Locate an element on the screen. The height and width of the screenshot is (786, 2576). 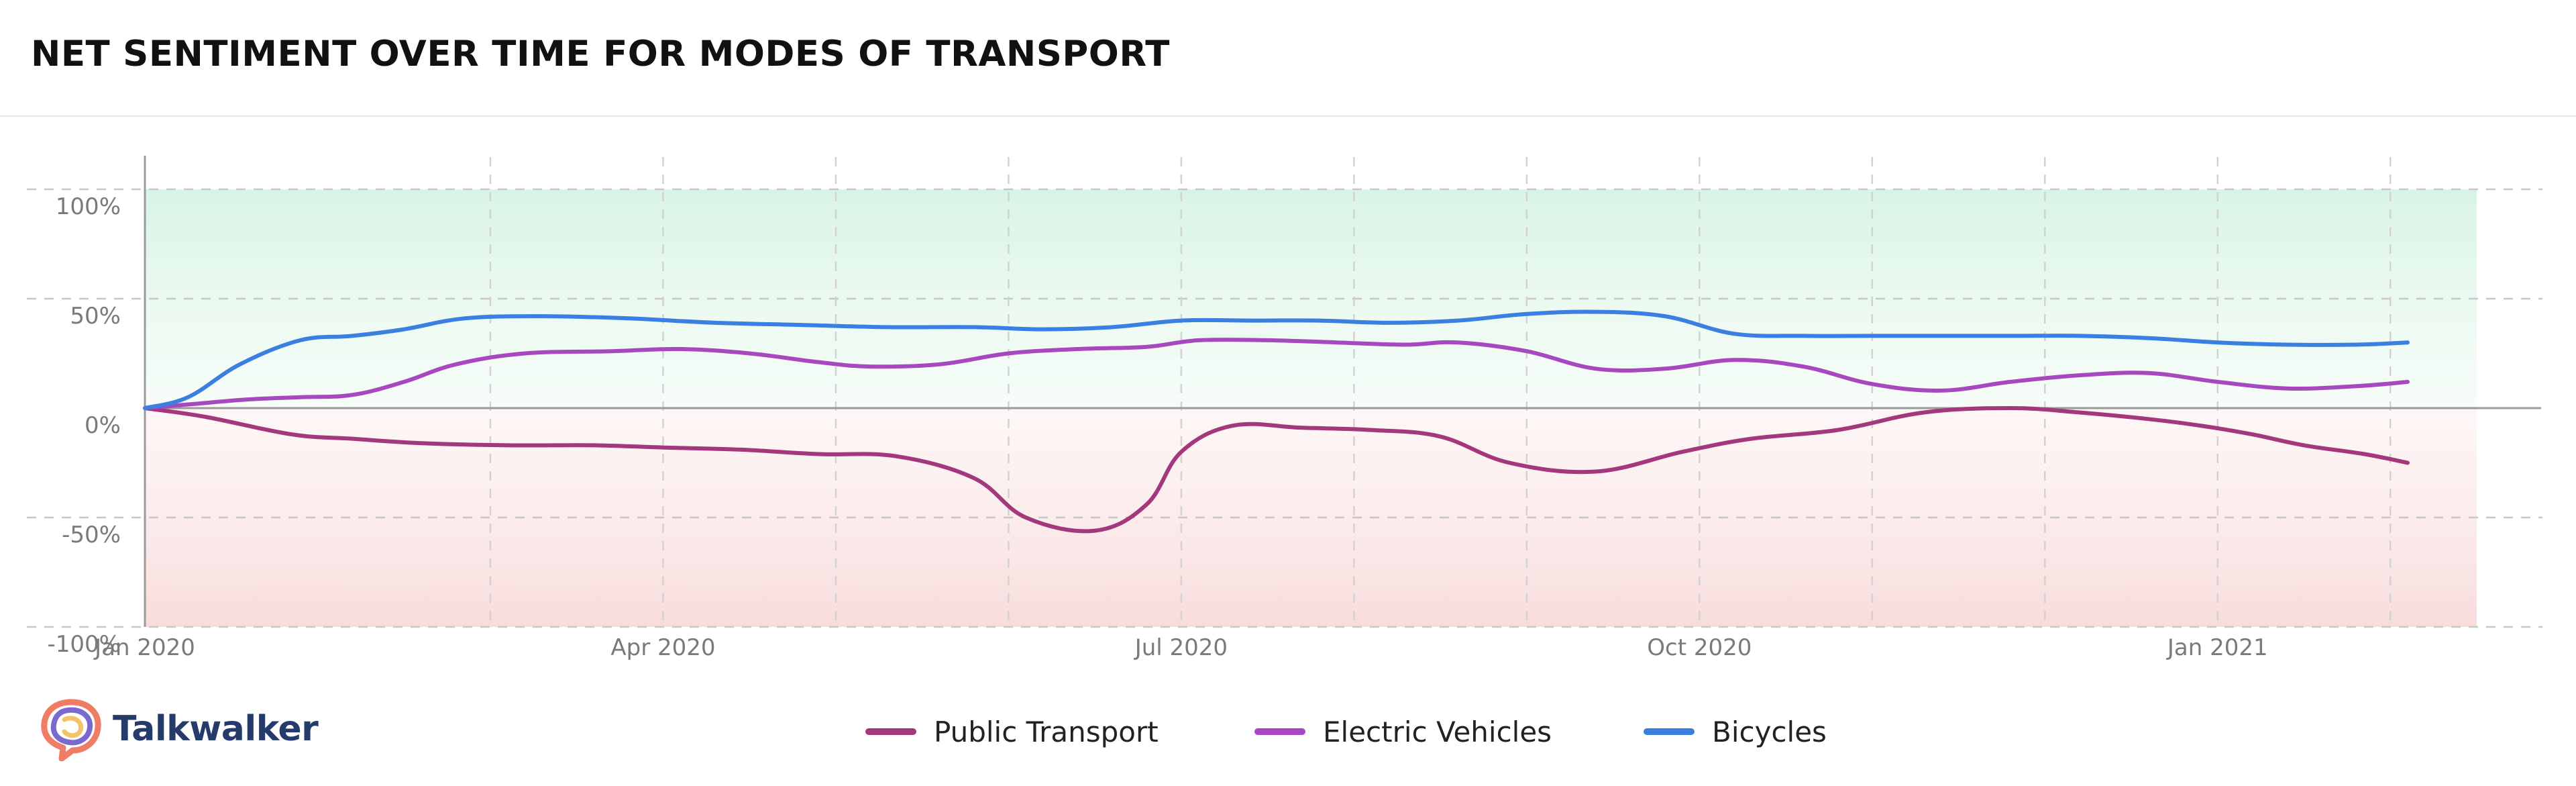
legend-item-bicycles: Bicycles is located at coordinates (1735, 731).